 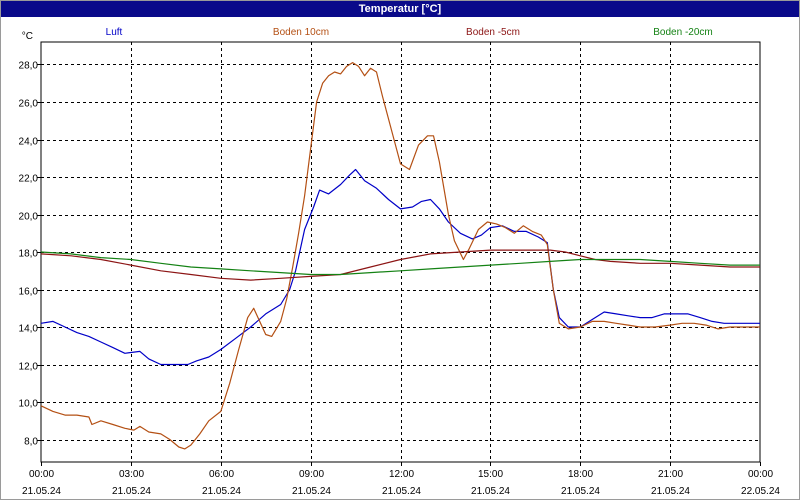 What do you see at coordinates (27, 36) in the screenshot?
I see `y-axis-unit-label: °C` at bounding box center [27, 36].